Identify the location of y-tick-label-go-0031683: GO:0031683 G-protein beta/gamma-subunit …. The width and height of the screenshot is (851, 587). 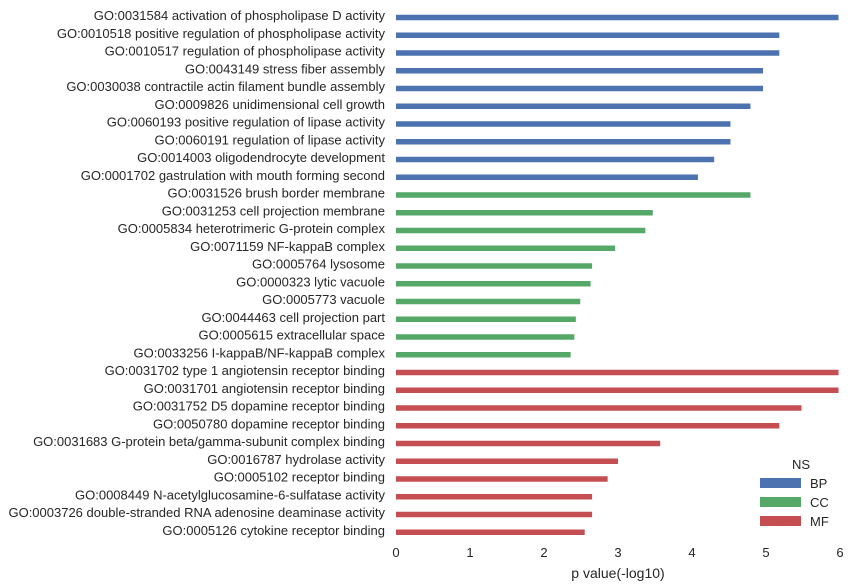
(209, 441).